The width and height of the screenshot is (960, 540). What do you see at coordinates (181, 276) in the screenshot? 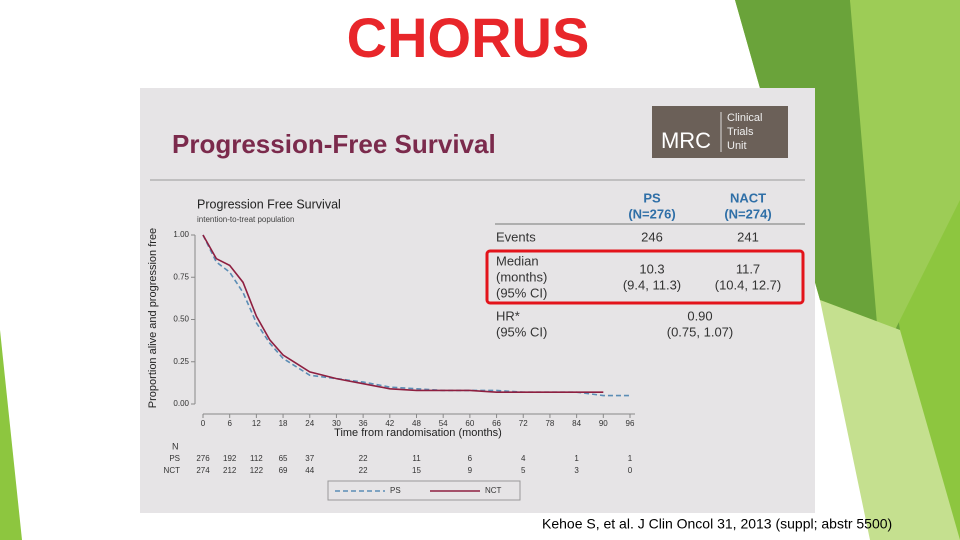
I see `y-tick-label: 0.75` at bounding box center [181, 276].